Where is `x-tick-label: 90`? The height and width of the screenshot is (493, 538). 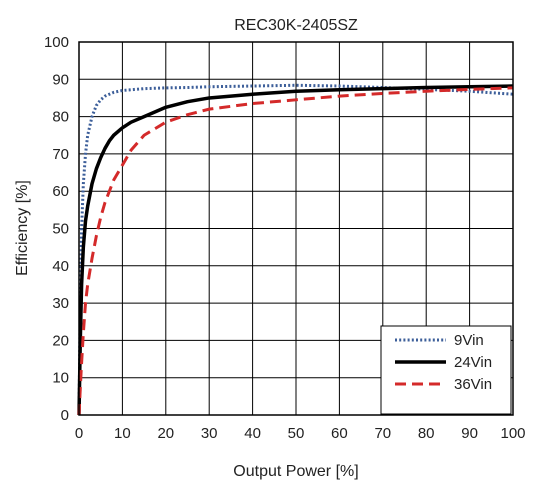 x-tick-label: 90 is located at coordinates (469, 433).